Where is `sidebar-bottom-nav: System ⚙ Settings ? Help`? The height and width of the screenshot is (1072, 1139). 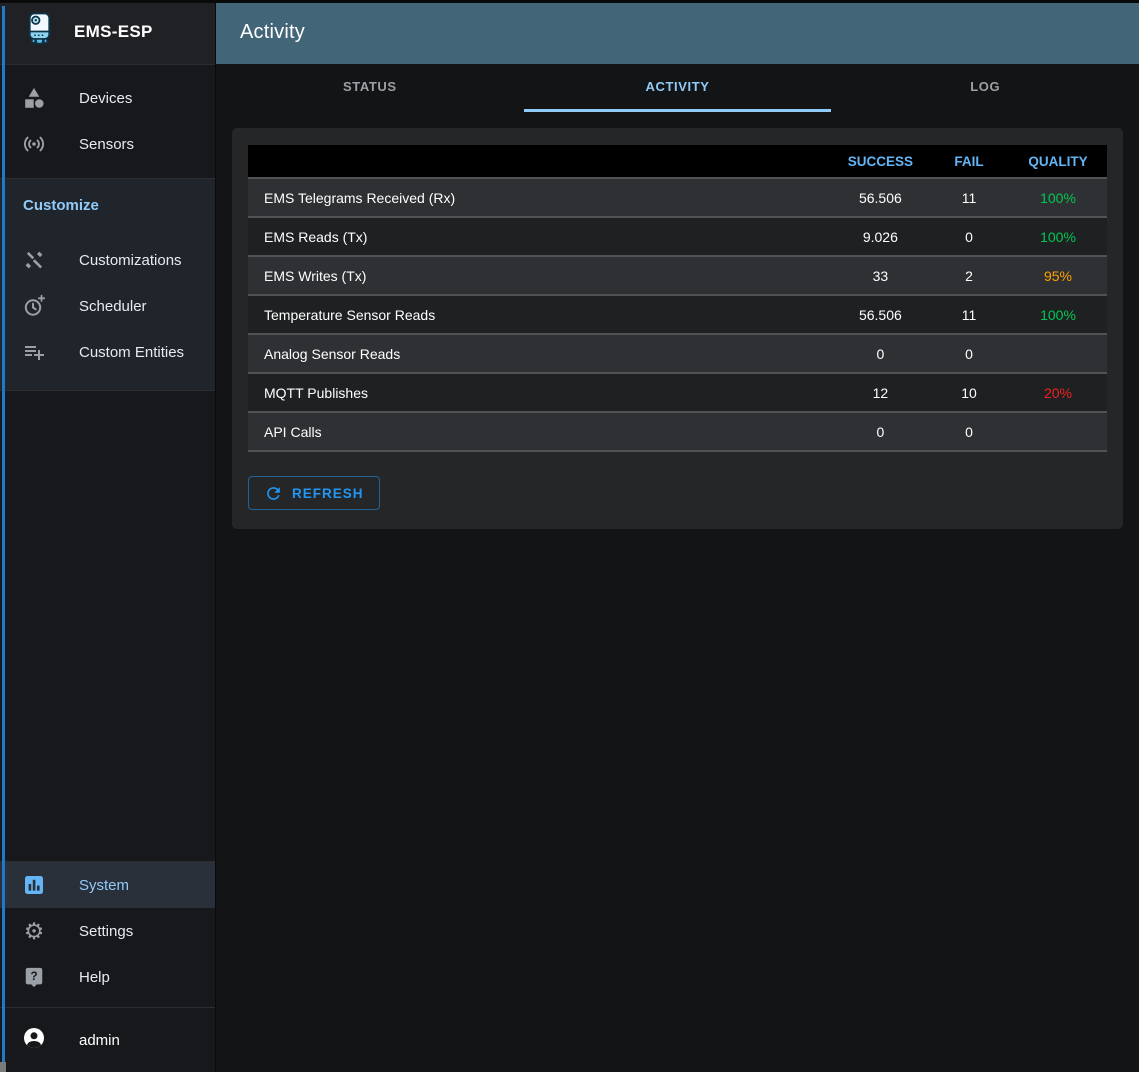 sidebar-bottom-nav: System ⚙ Settings ? Help is located at coordinates (107, 966).